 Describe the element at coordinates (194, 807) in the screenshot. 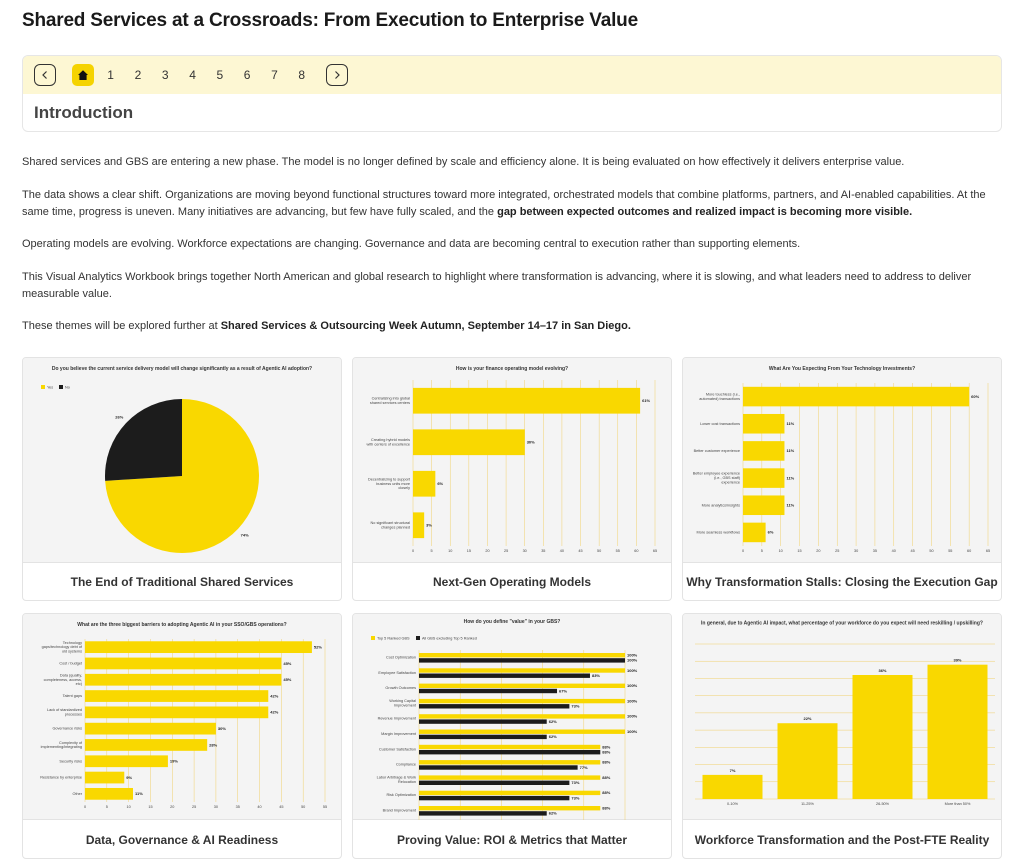

I see `tick-label: 25` at that location.